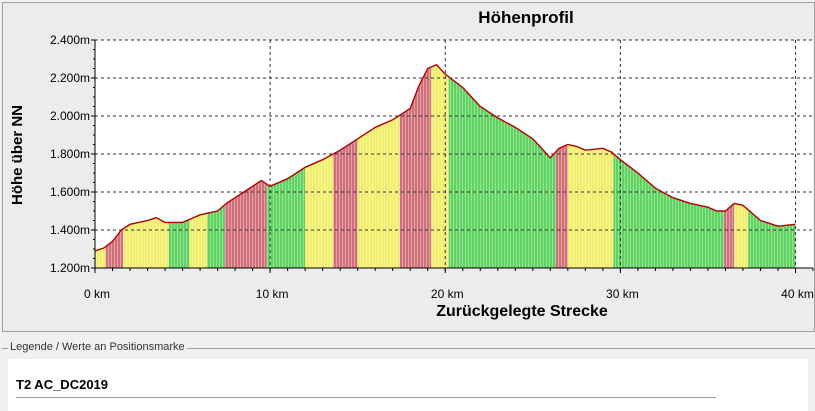  Describe the element at coordinates (408, 385) in the screenshot. I see `legend-content` at that location.